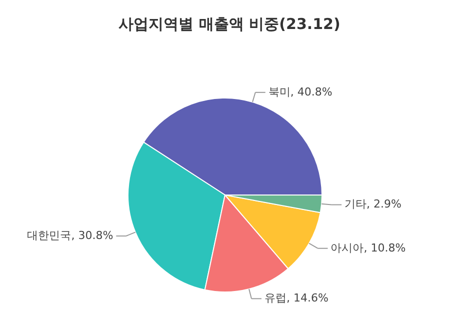 The height and width of the screenshot is (332, 459). Describe the element at coordinates (296, 298) in the screenshot. I see `slice-label: 유럽, 14.6%` at that location.